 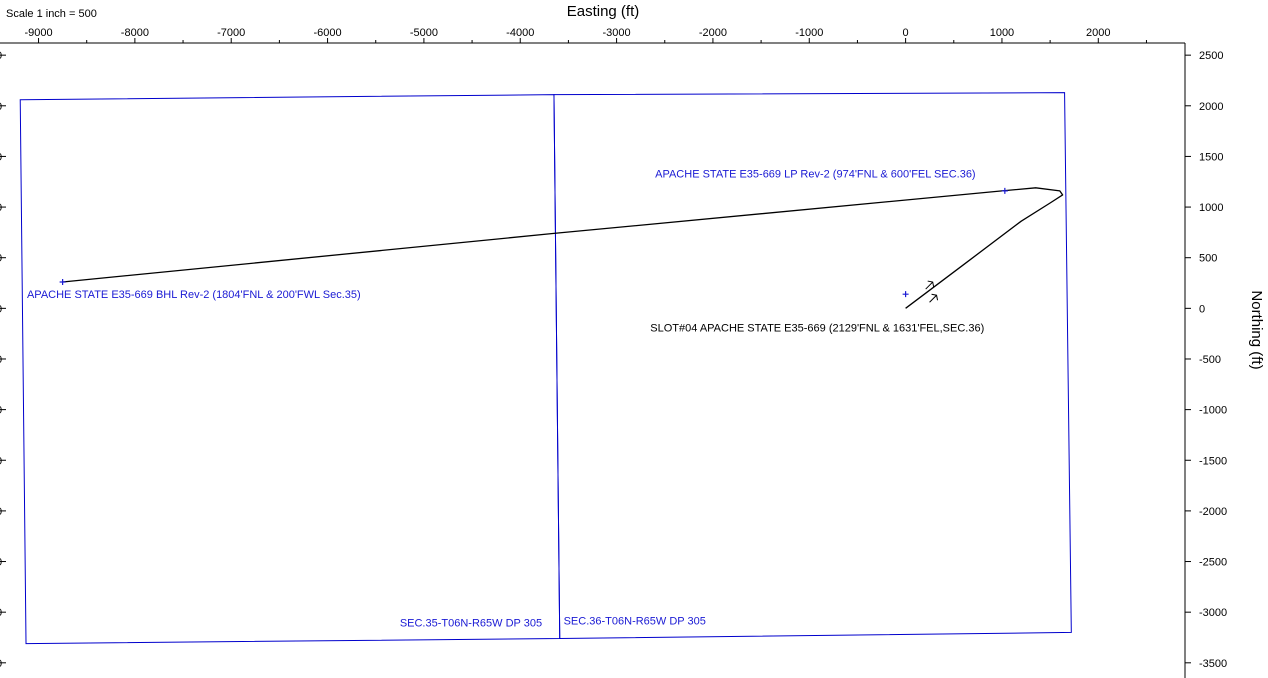 I want to click on y-tick-label: -1000, so click(x=1213, y=411).